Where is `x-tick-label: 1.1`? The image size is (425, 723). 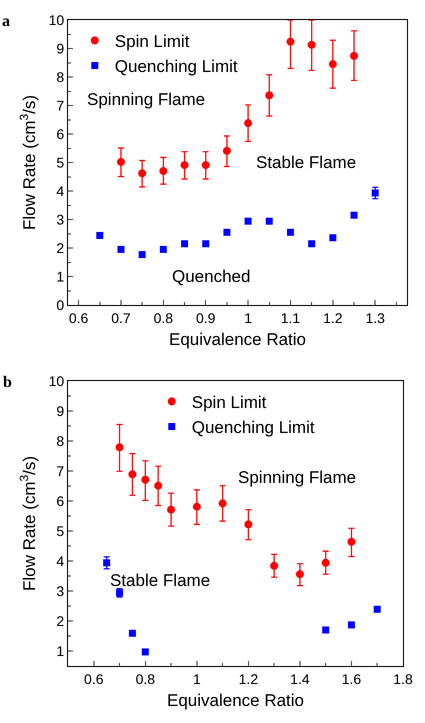 x-tick-label: 1.1 is located at coordinates (290, 318).